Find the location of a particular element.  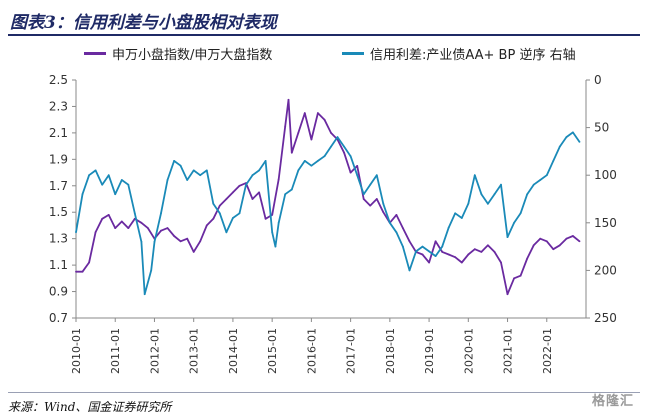

title-rule is located at coordinates (324, 35).